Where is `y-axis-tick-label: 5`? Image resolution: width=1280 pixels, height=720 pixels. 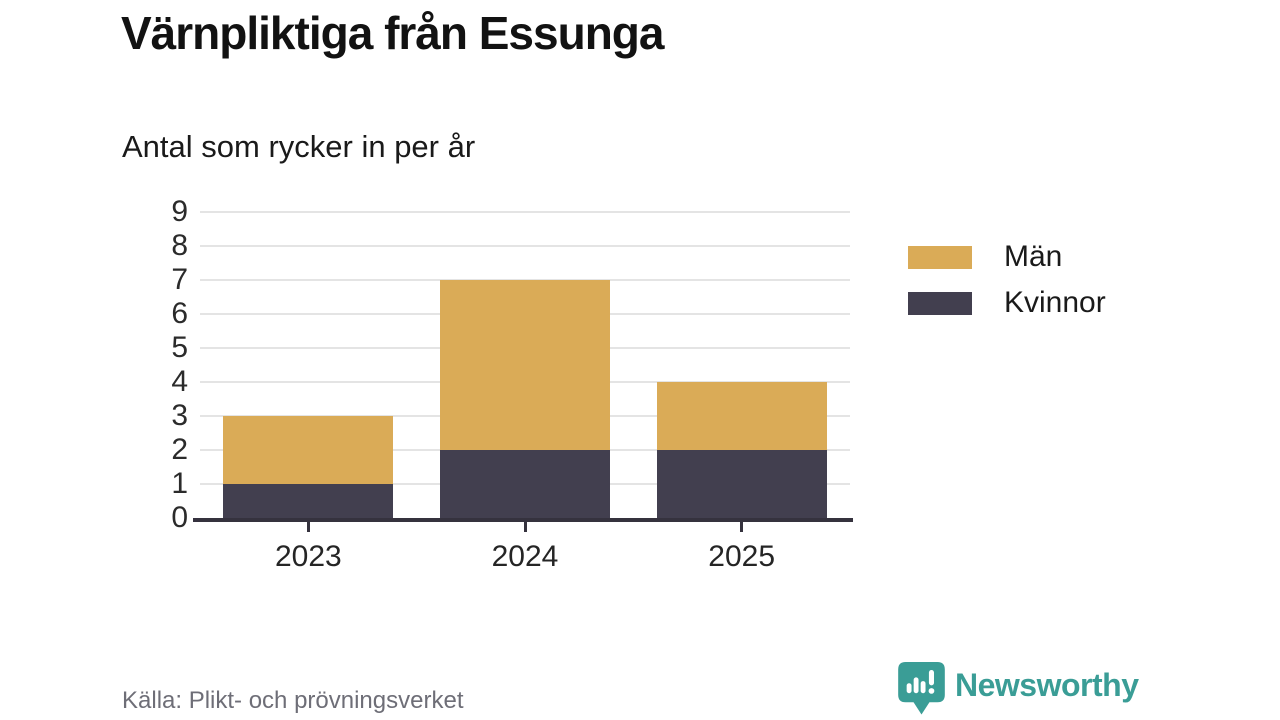 y-axis-tick-label: 5 is located at coordinates (179, 347).